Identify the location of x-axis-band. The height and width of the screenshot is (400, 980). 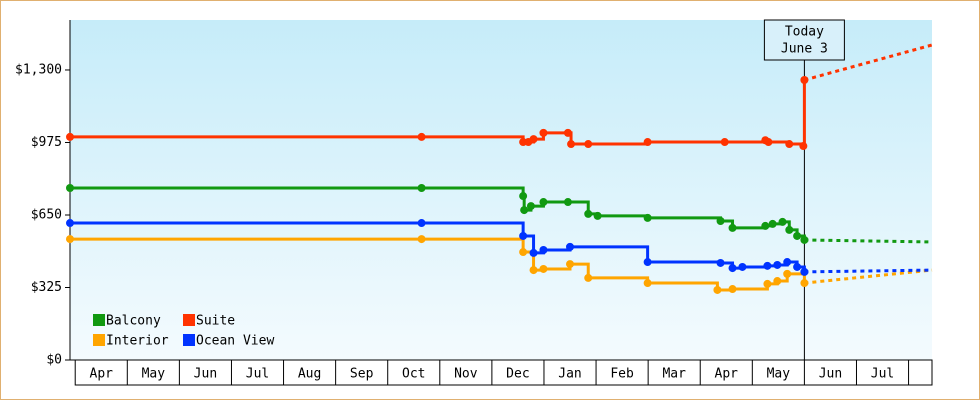
(503, 372).